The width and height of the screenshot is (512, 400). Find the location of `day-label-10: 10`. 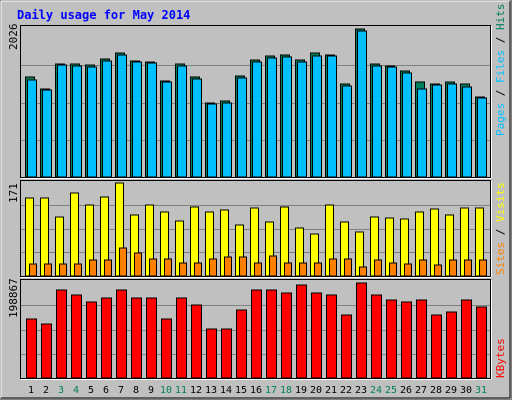

day-label-10: 10 is located at coordinates (166, 390).